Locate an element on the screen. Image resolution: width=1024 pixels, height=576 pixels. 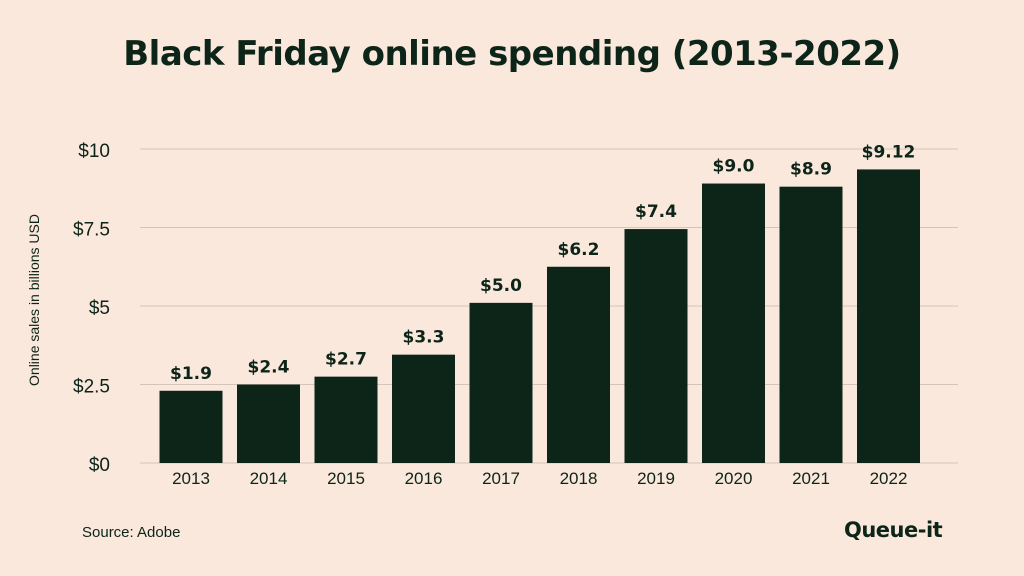
x-tick-label: 2020 is located at coordinates (734, 478).